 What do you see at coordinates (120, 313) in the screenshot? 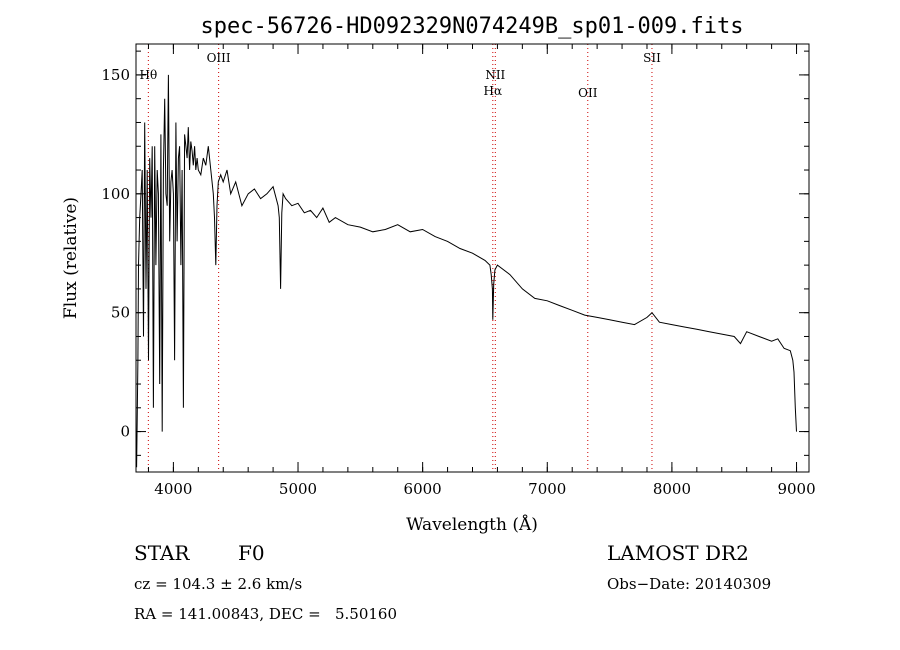
I see `y-tick-label: 50` at bounding box center [120, 313].